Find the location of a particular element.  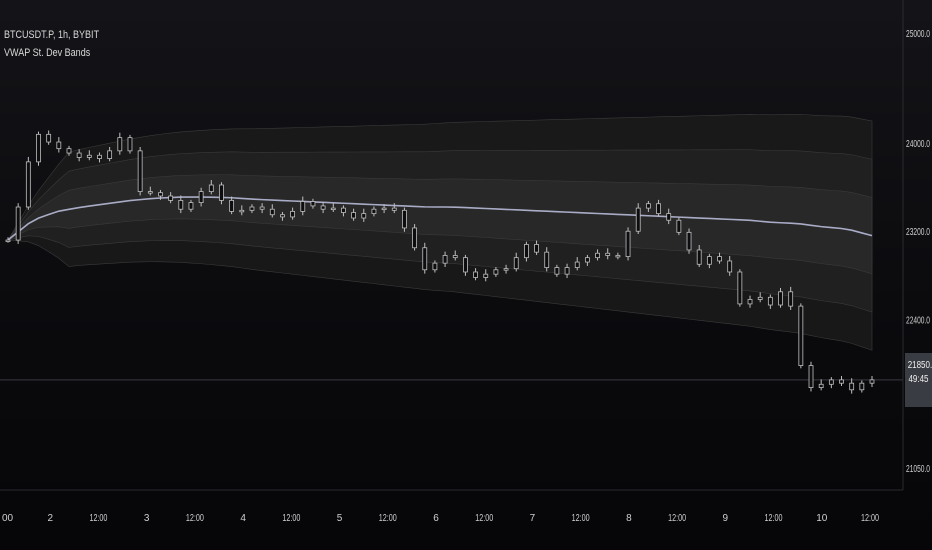

time-tick-label: 5 is located at coordinates (340, 518).